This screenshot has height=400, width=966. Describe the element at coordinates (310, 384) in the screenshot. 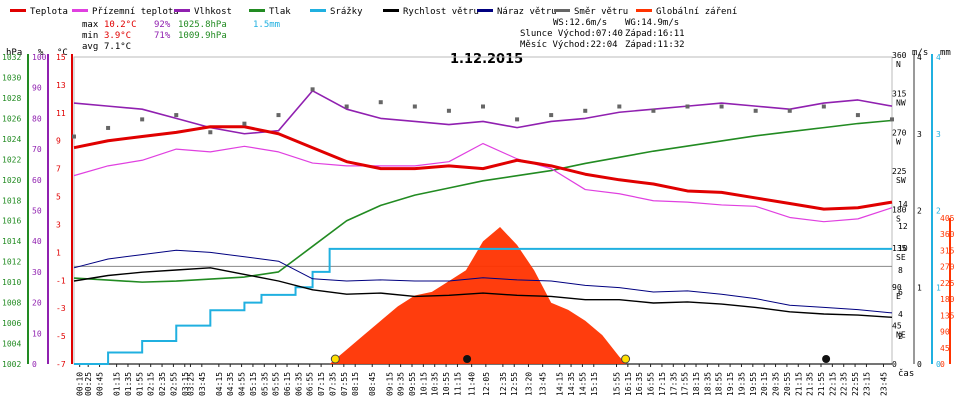

I see `time-tick: 06:55` at that location.